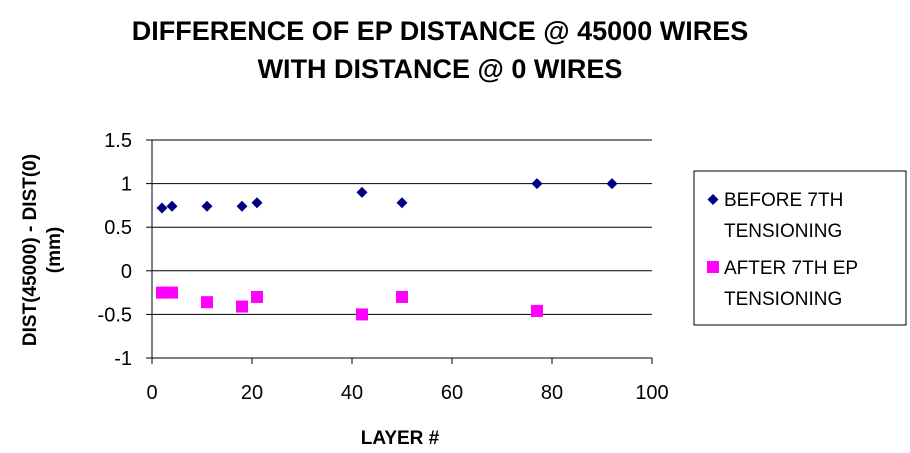 The image size is (910, 453). What do you see at coordinates (651, 393) in the screenshot?
I see `x-tick-label: 100` at bounding box center [651, 393].